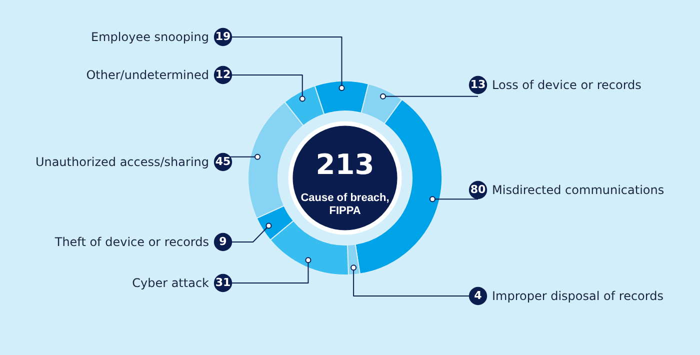 This screenshot has width=700, height=355. I want to click on data-label: 80, so click(478, 189).